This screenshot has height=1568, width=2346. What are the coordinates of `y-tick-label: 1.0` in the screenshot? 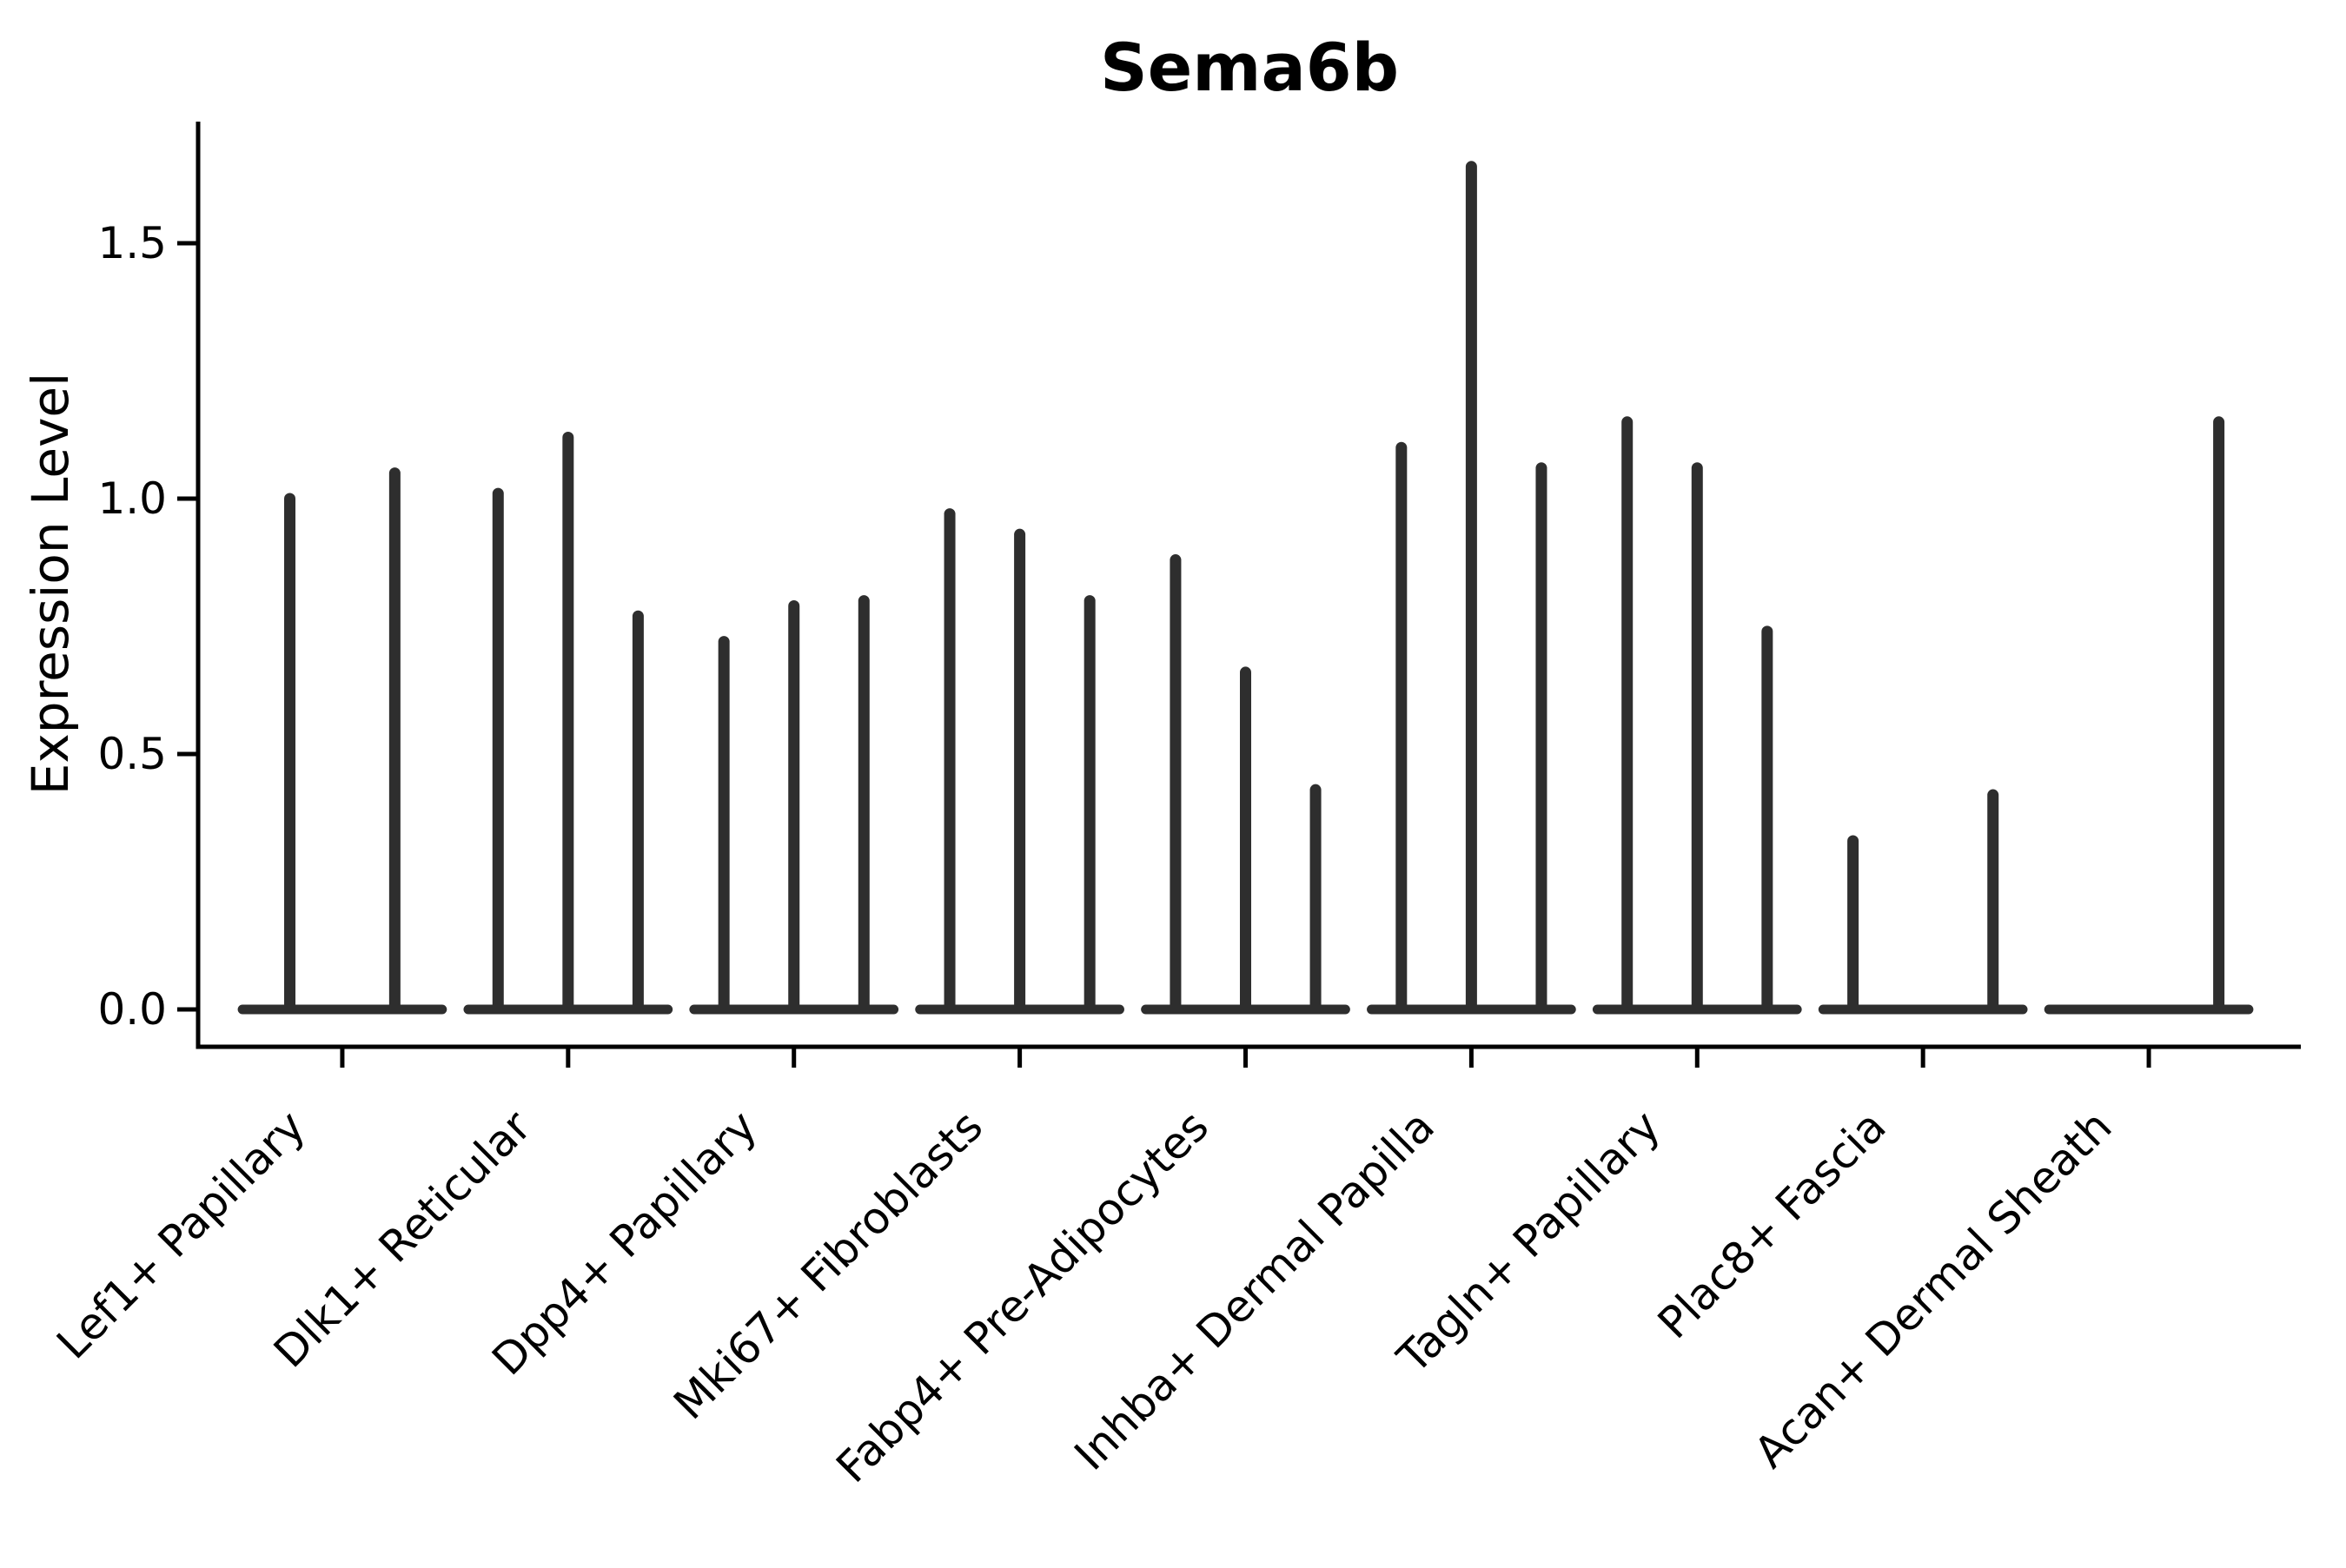 It's located at (132, 498).